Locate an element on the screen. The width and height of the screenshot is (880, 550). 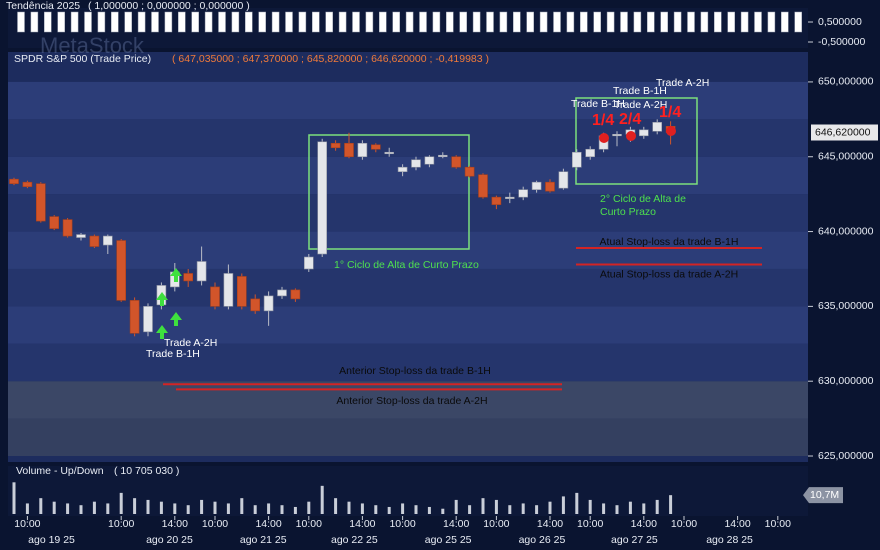
volume-marker-label: 10,7M is located at coordinates (824, 495).